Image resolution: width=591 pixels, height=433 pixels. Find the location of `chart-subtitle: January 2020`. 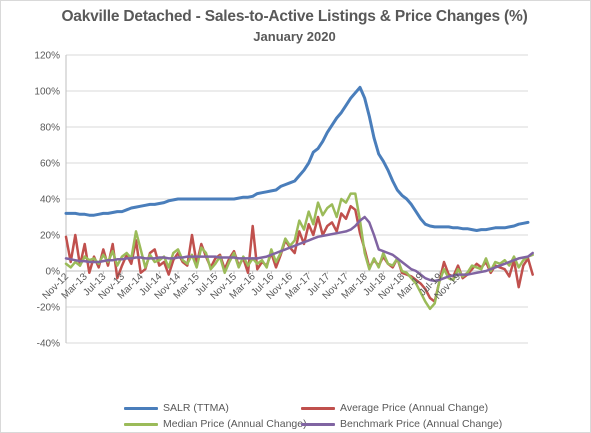

chart-subtitle: January 2020 is located at coordinates (294, 36).